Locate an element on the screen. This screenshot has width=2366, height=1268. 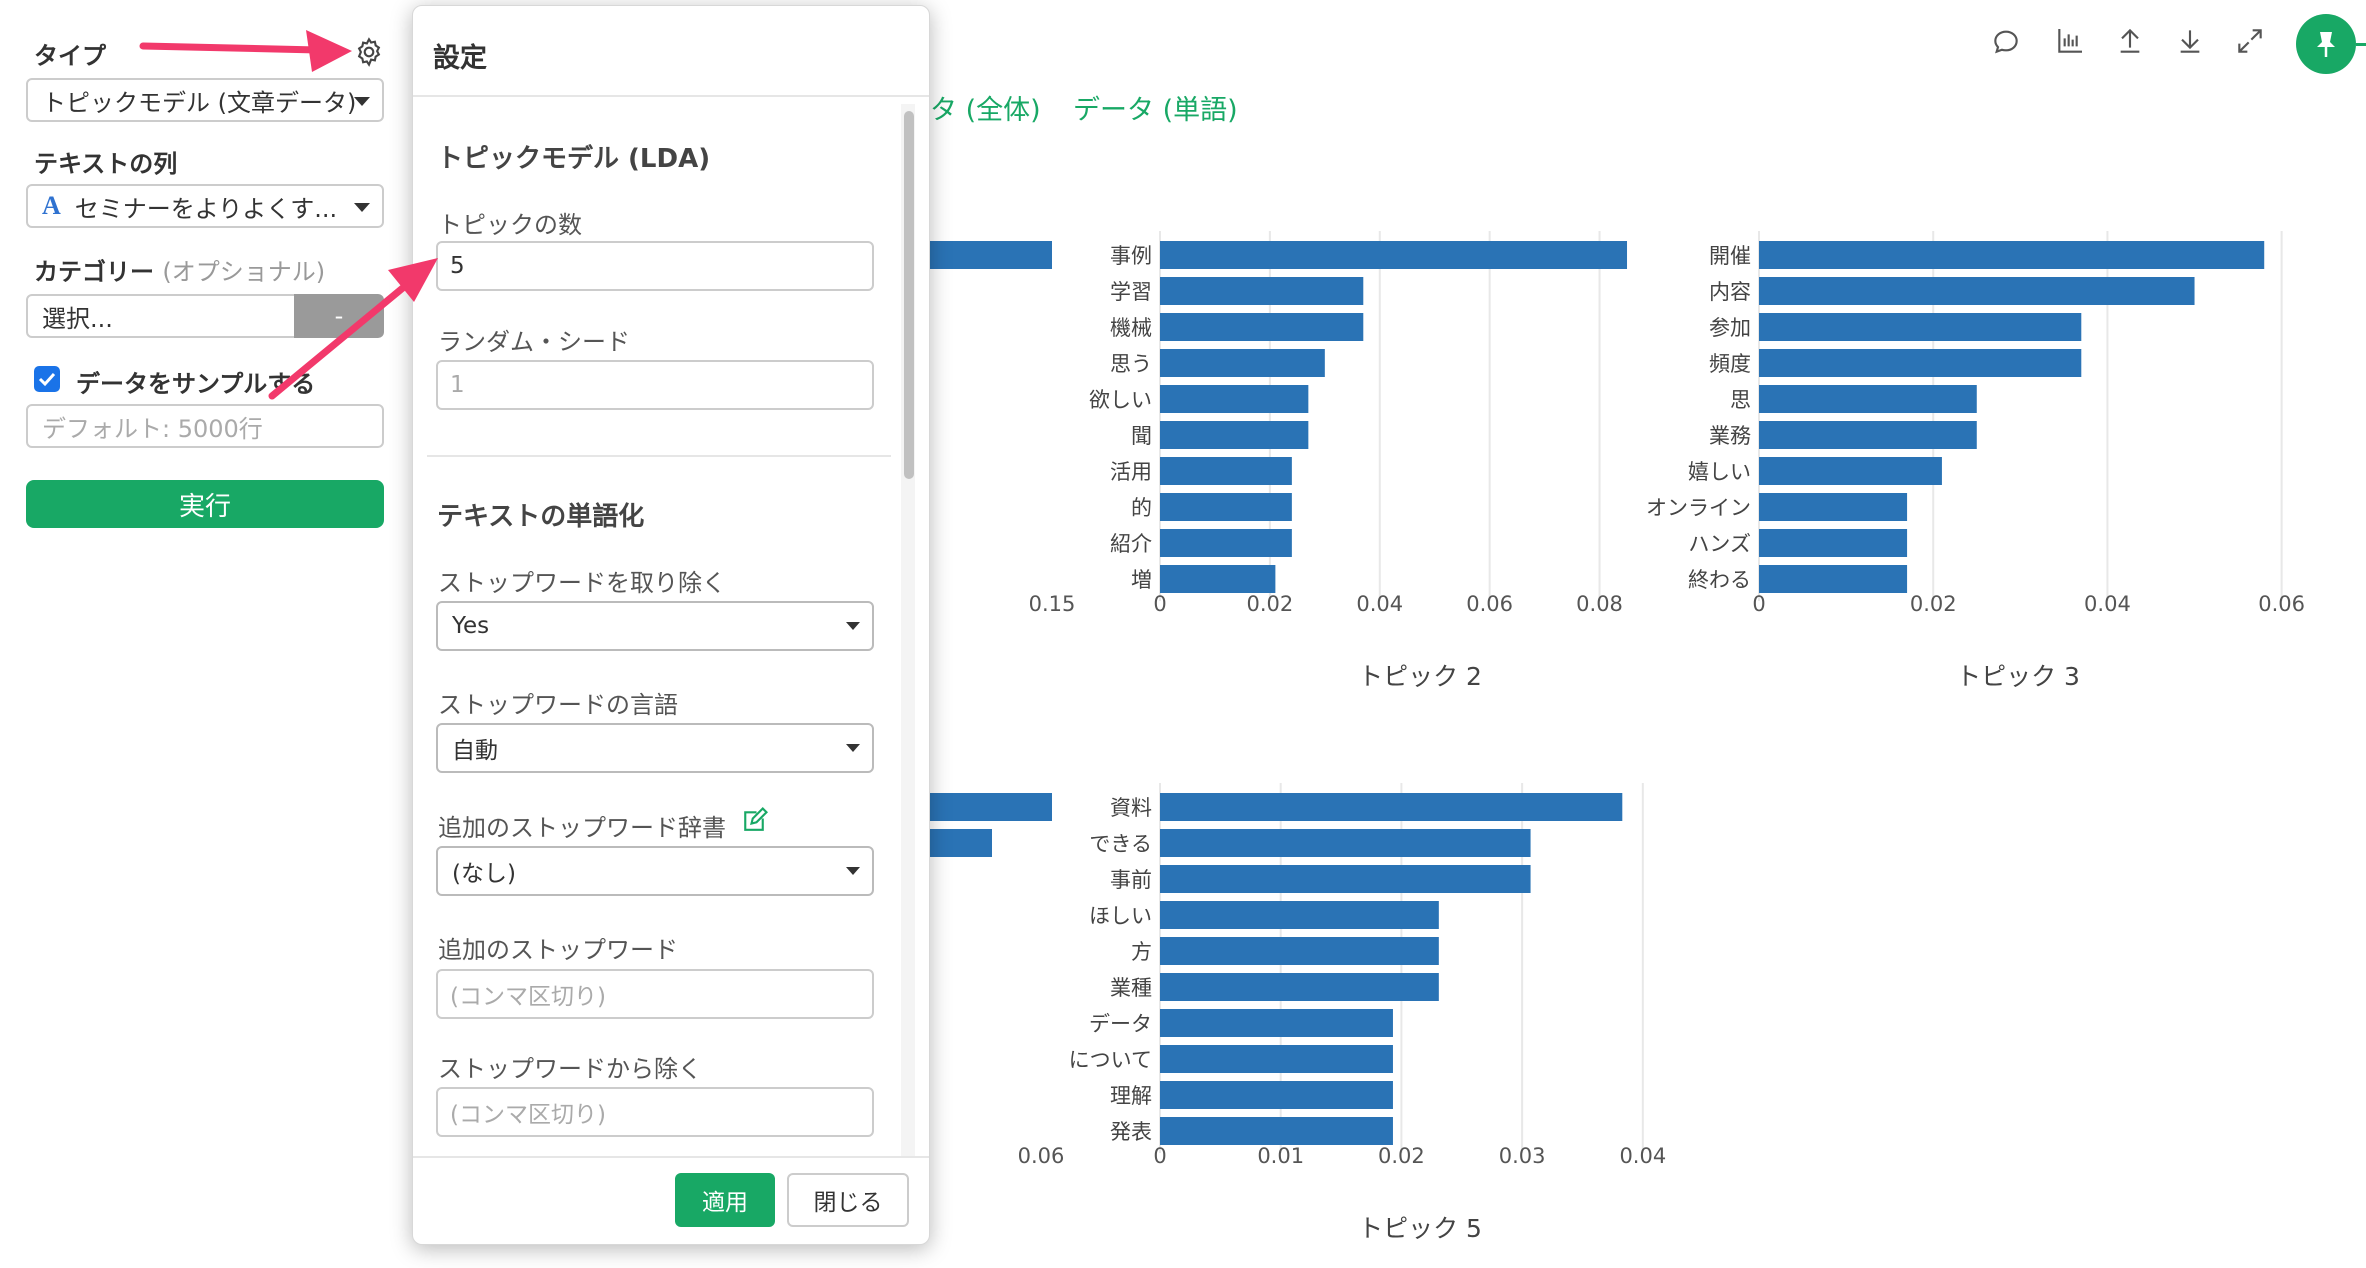
settings-gear-icon is located at coordinates (369, 52).